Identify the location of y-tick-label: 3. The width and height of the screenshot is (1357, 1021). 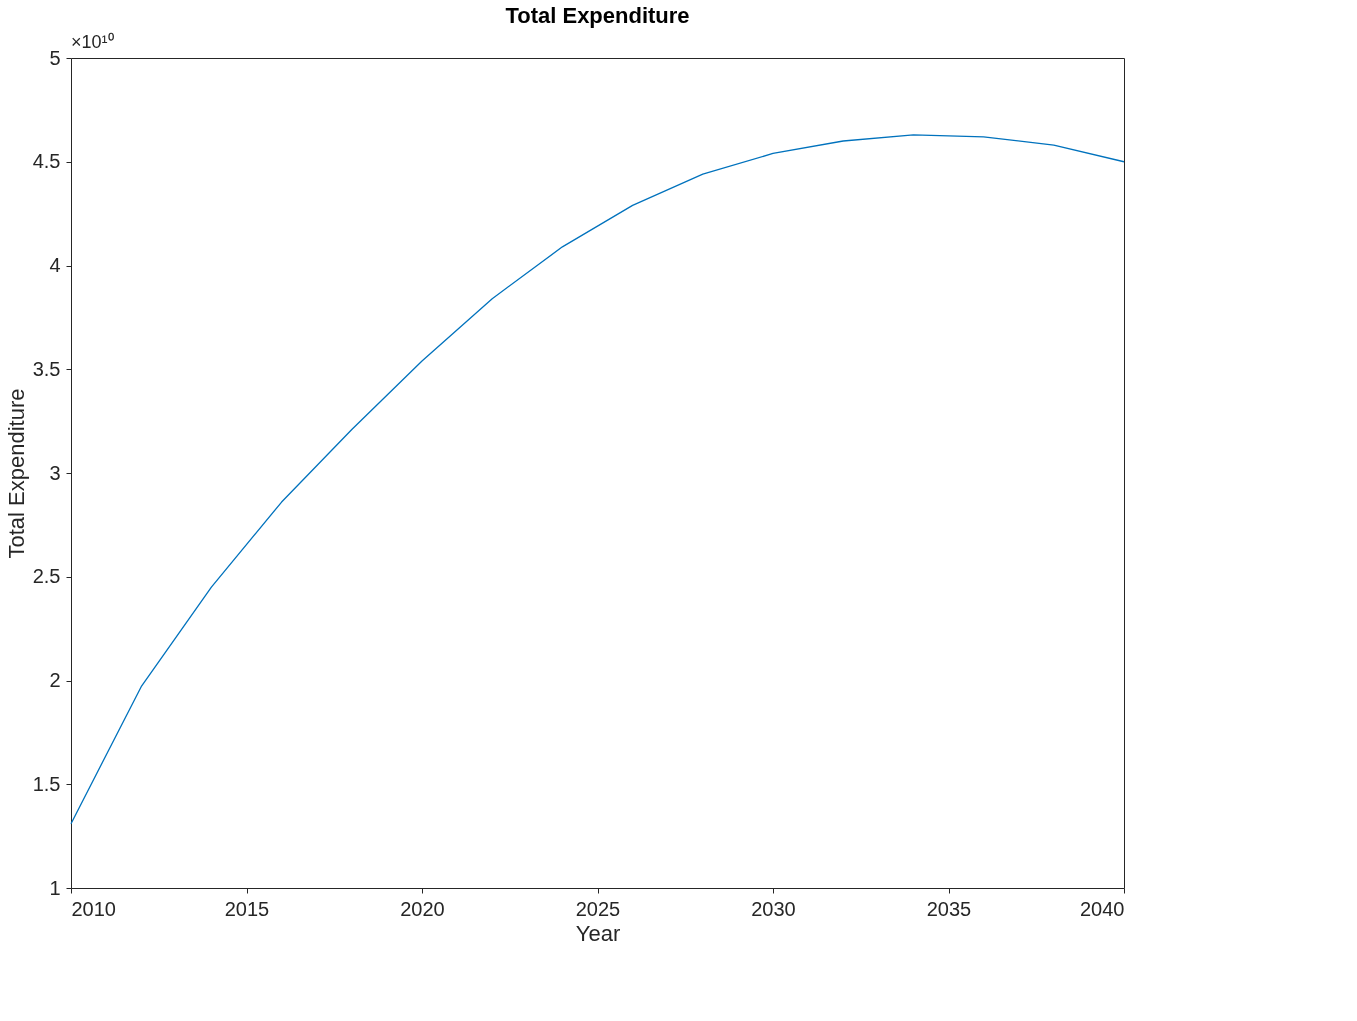
(55, 472).